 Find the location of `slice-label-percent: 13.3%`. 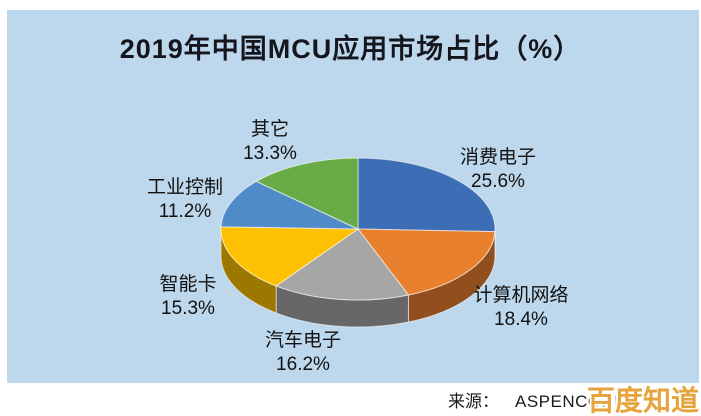

slice-label-percent: 13.3% is located at coordinates (270, 153).